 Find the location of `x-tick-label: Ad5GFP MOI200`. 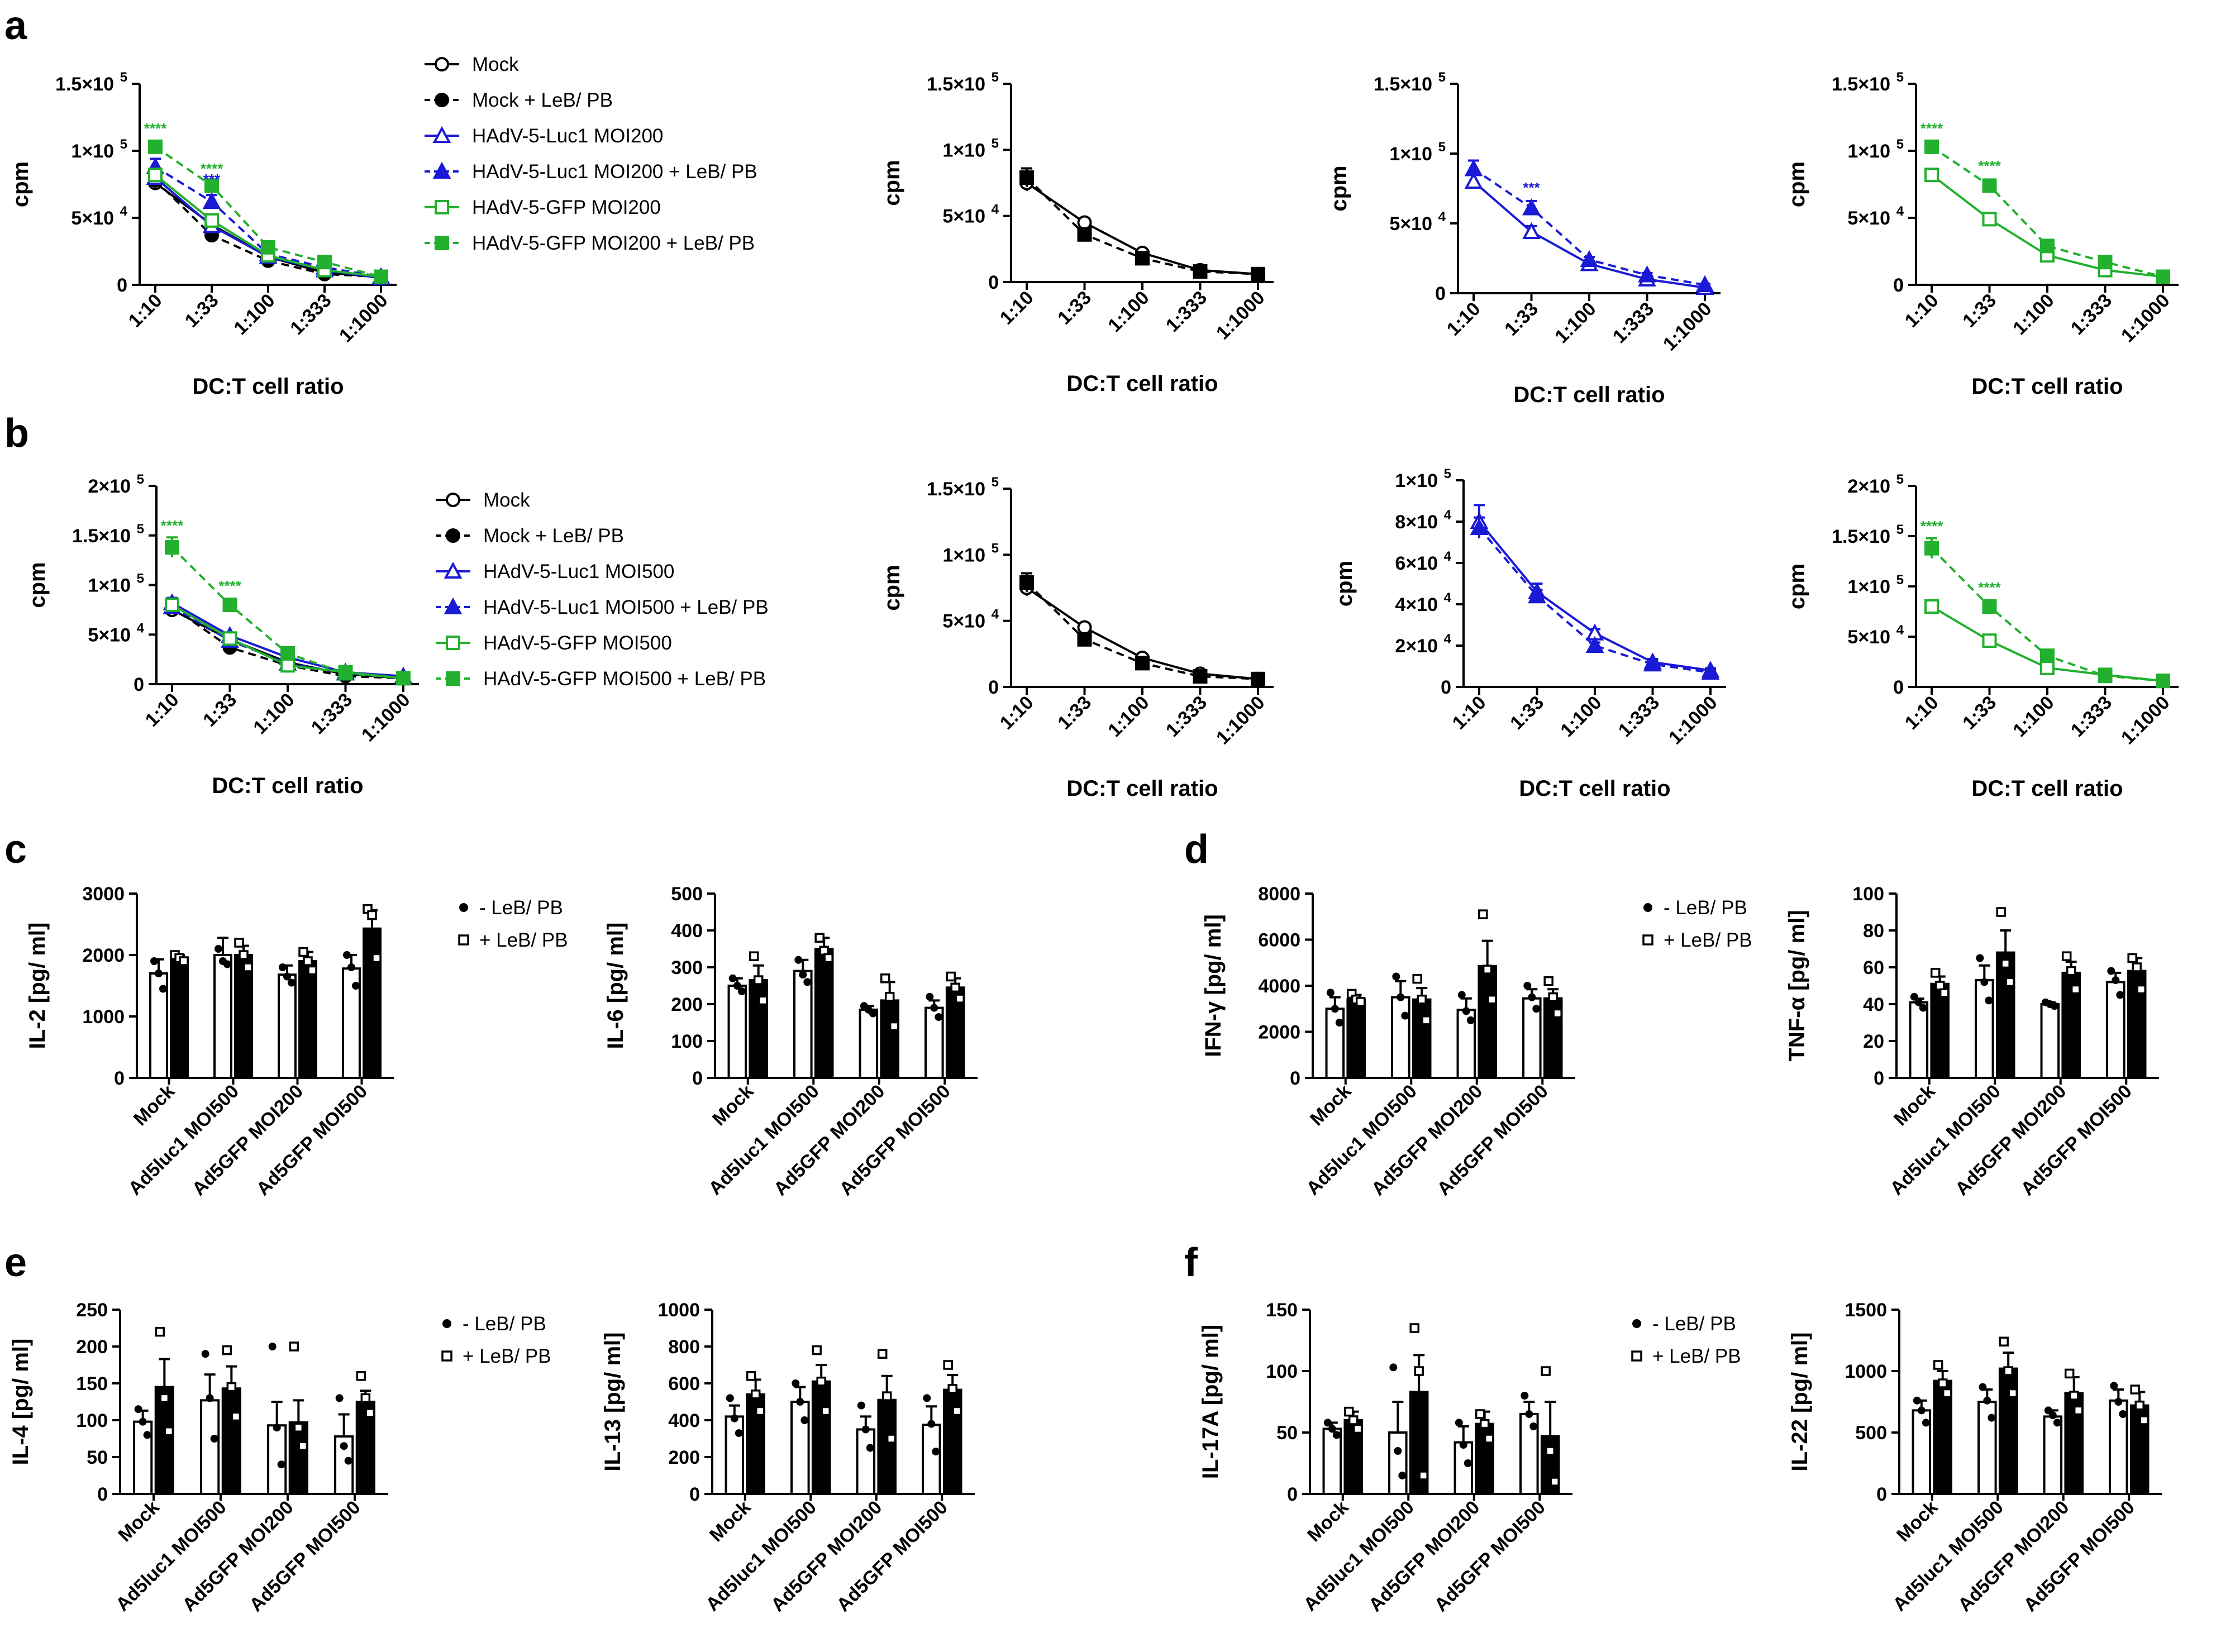

x-tick-label: Ad5GFP MOI200 is located at coordinates (237, 1556).